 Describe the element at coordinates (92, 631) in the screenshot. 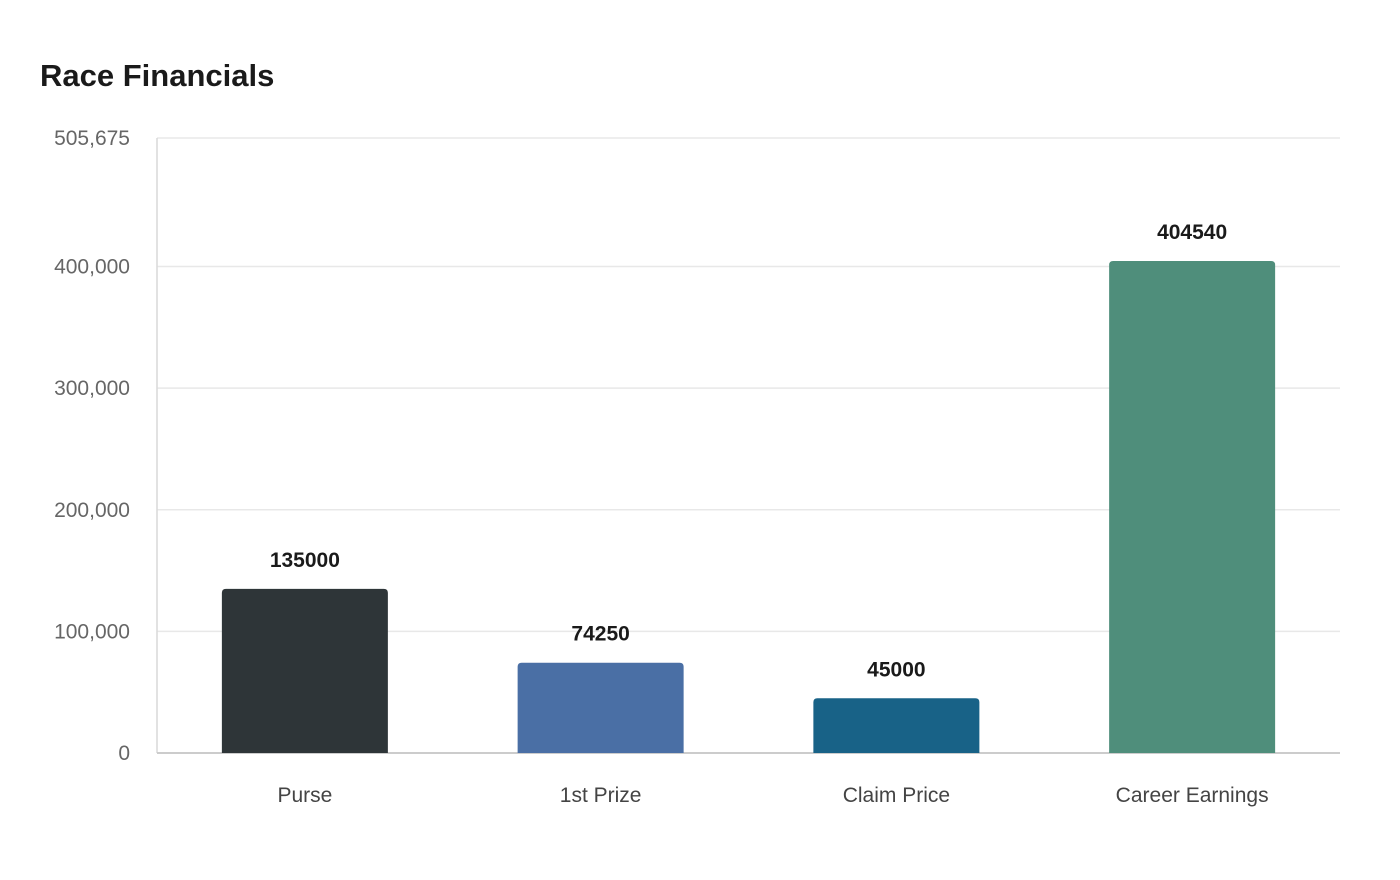

I see `y-tick-label: 100,000` at that location.